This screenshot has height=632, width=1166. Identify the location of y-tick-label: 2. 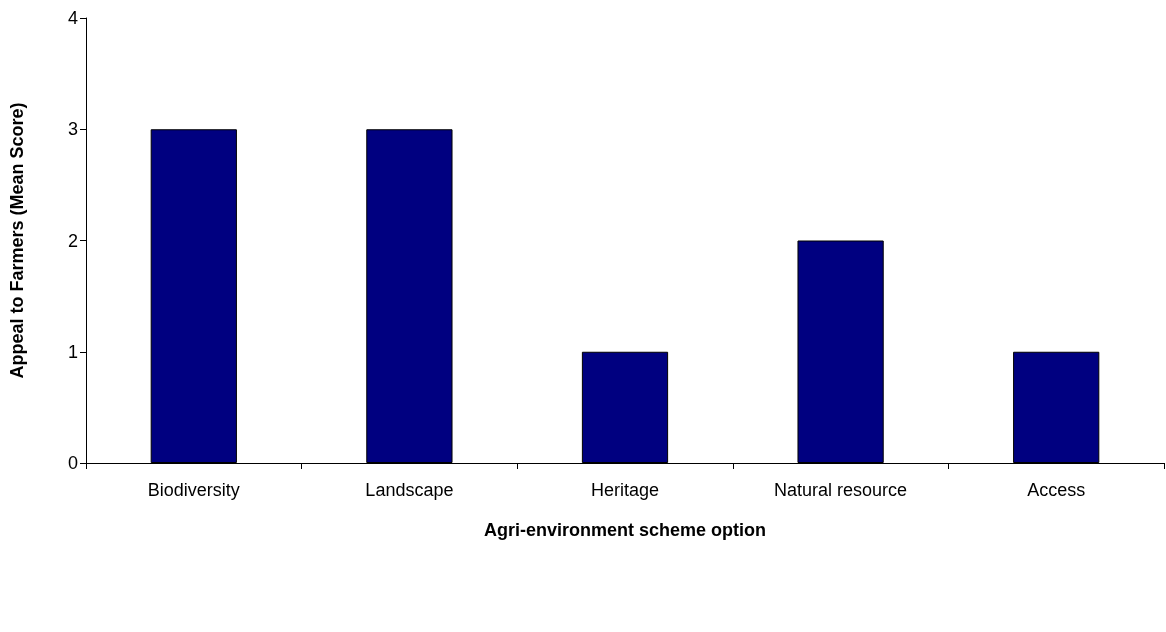
(72, 240).